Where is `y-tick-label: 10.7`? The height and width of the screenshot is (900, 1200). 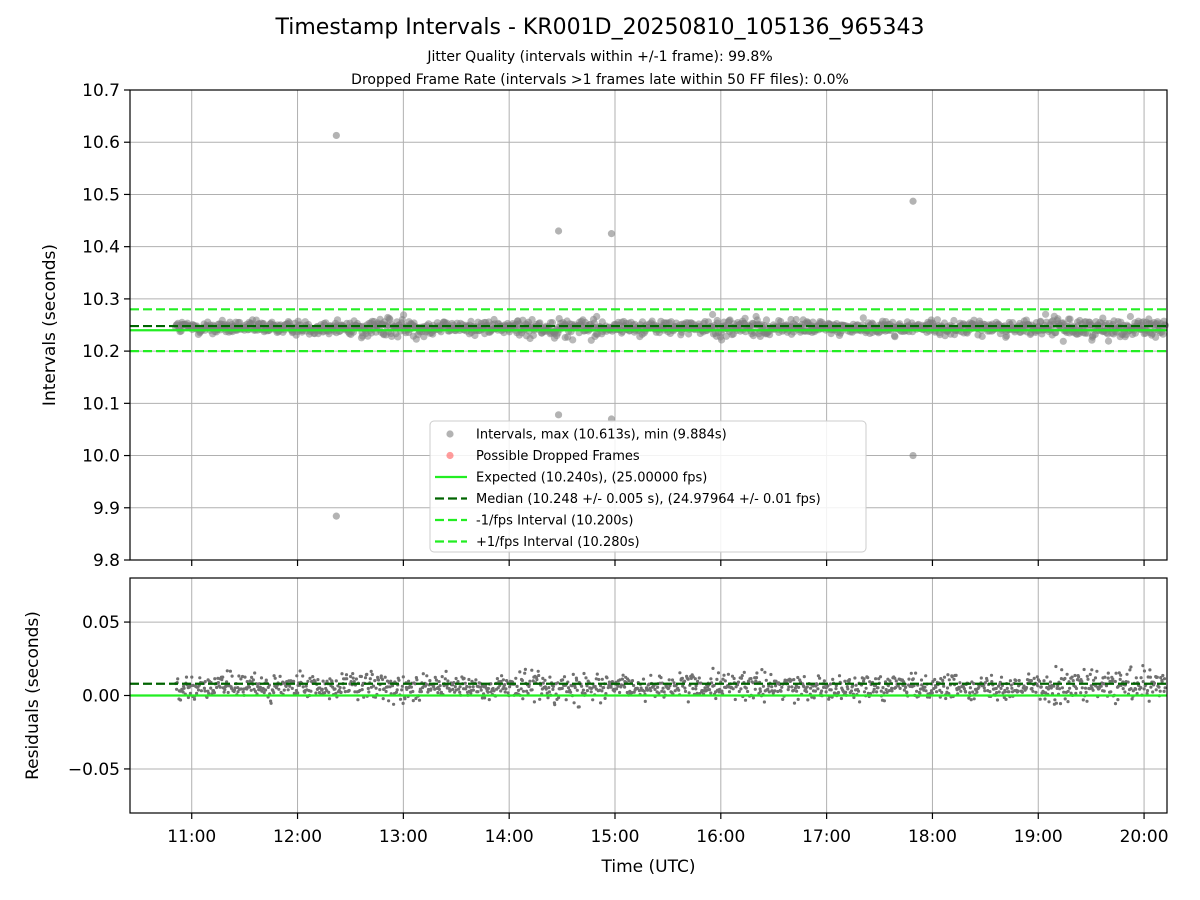 y-tick-label: 10.7 is located at coordinates (101, 91).